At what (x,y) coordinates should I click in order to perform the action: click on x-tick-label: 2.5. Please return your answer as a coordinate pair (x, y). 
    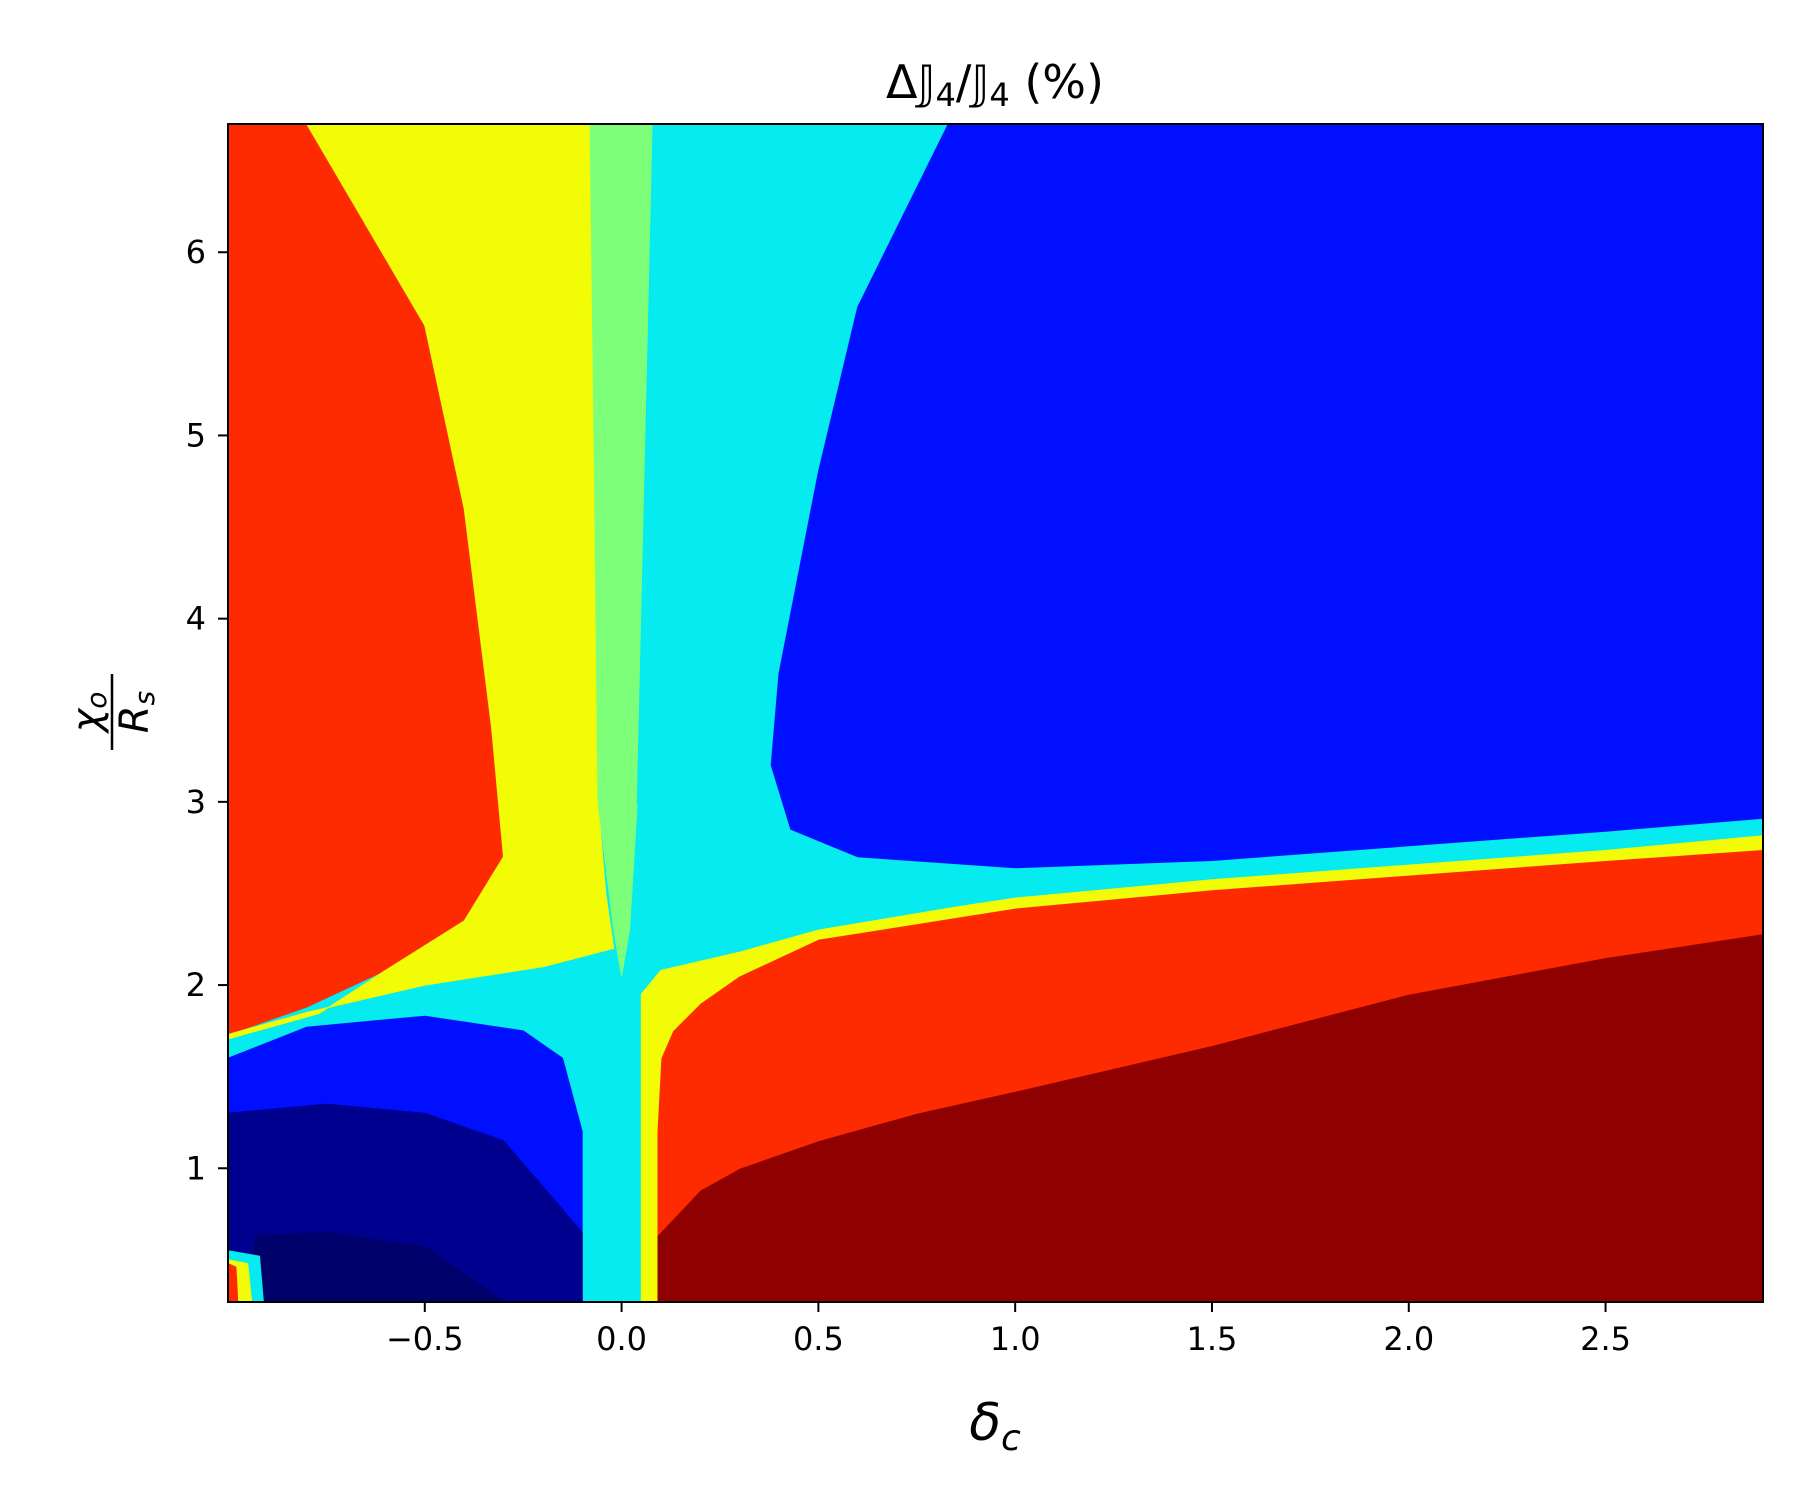
    Looking at the image, I should click on (1605, 1339).